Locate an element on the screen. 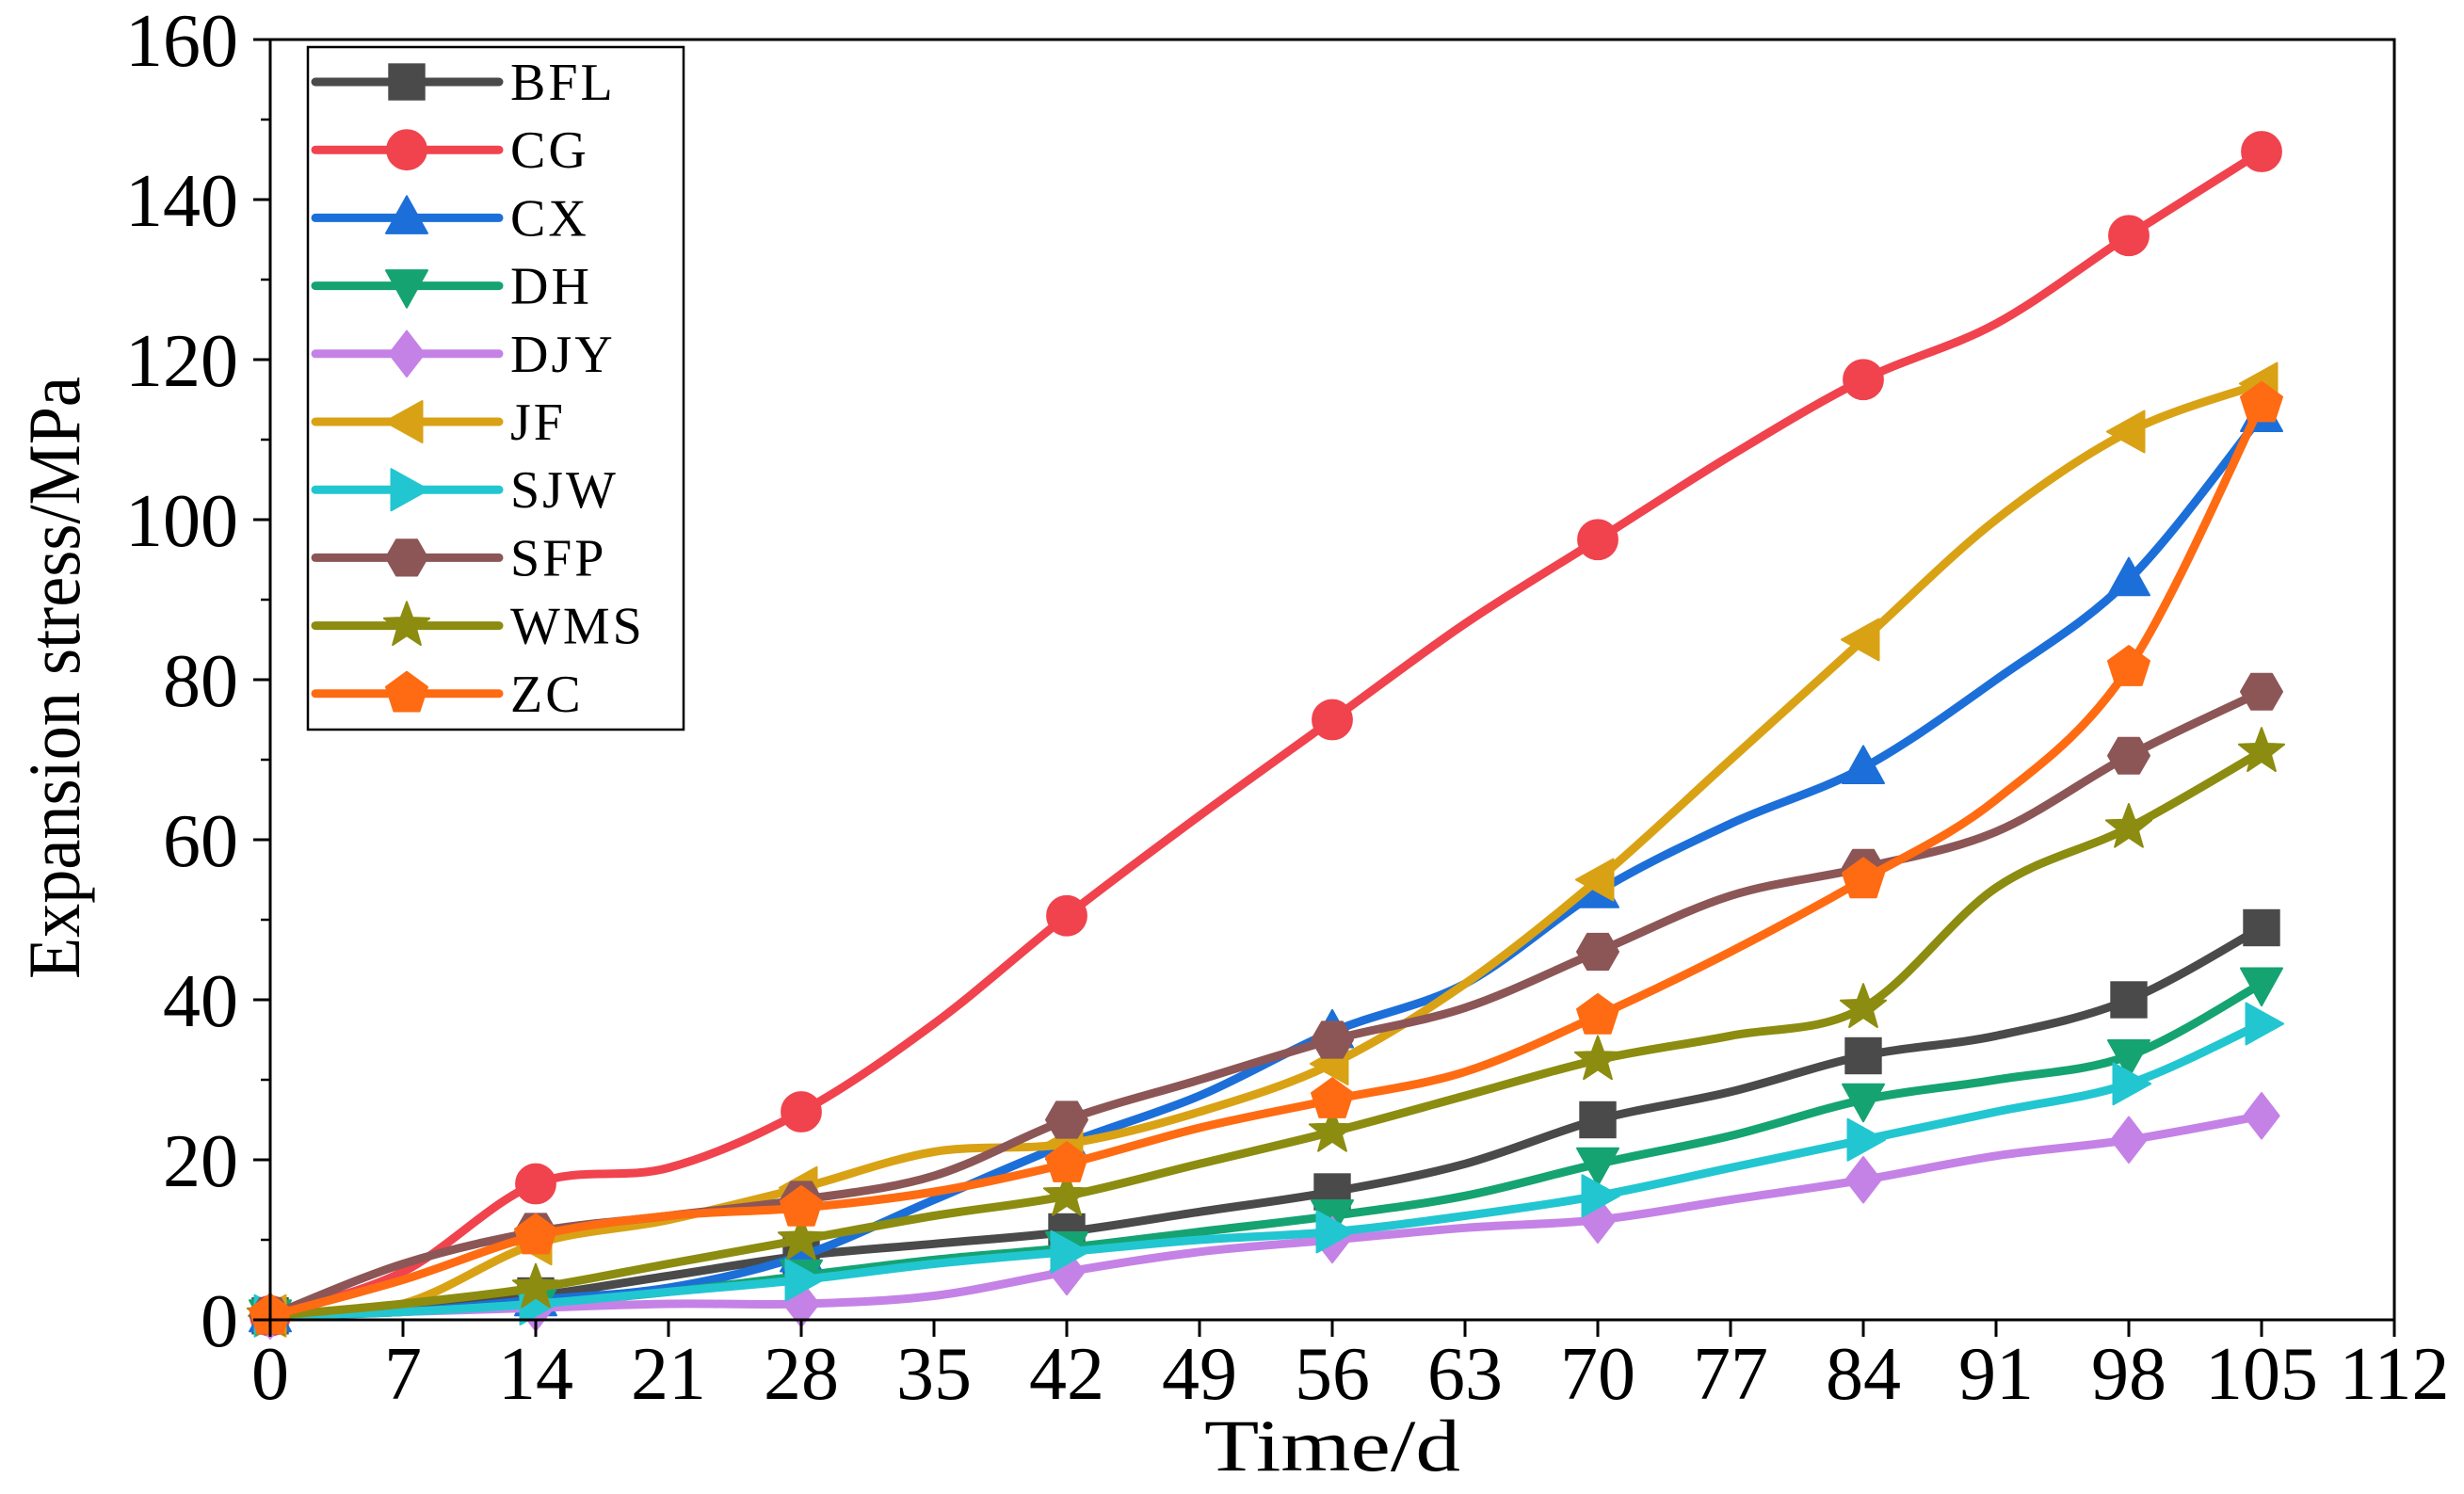  legend-item-dh: DH is located at coordinates (451, 287).